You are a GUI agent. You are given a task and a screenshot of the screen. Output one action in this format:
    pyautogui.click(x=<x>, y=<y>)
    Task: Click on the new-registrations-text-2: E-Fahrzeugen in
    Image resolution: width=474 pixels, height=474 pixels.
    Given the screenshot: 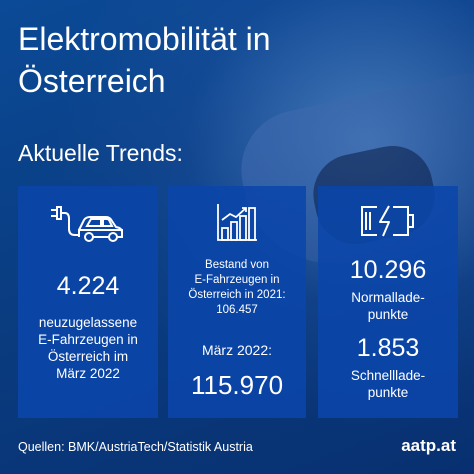 What is the action you would take?
    pyautogui.click(x=88, y=339)
    